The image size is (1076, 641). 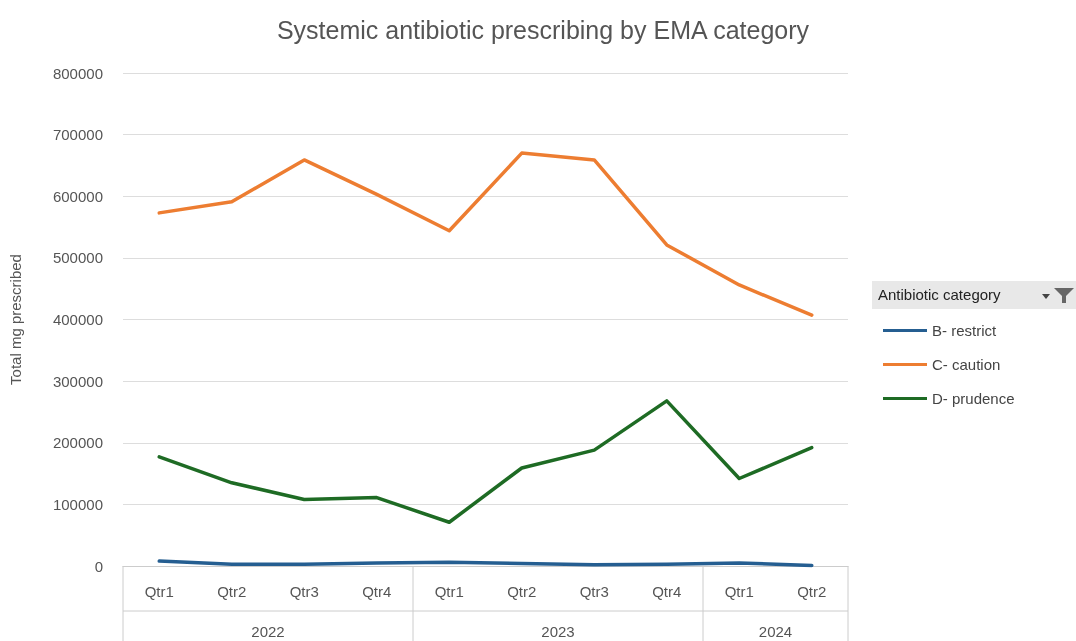 I want to click on y-tick-label: 700000, so click(x=77, y=135).